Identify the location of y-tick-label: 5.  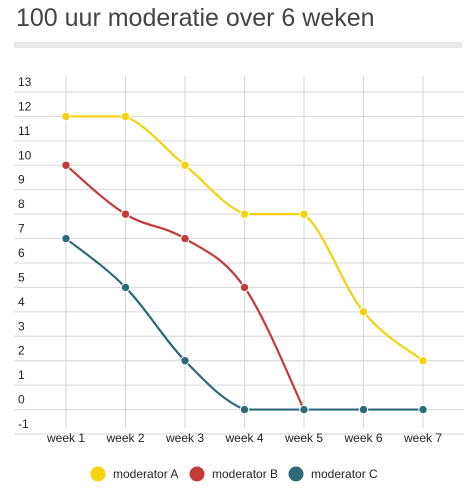
(21, 277).